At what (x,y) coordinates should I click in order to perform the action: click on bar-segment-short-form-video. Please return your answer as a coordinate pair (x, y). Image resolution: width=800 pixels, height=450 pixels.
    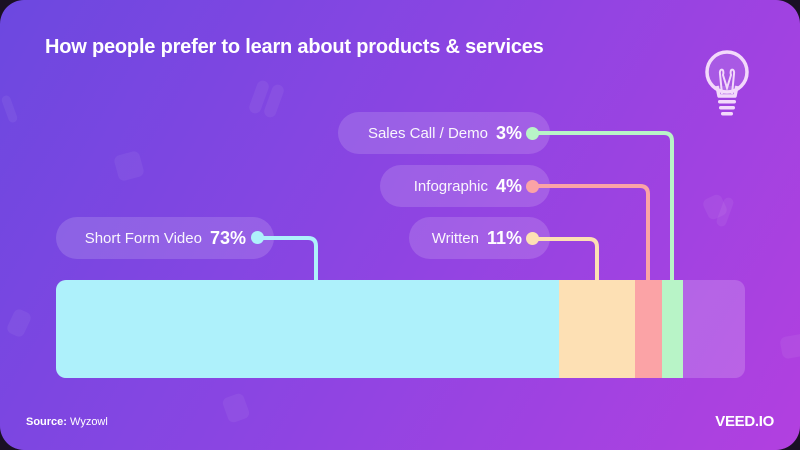
    Looking at the image, I should click on (307, 329).